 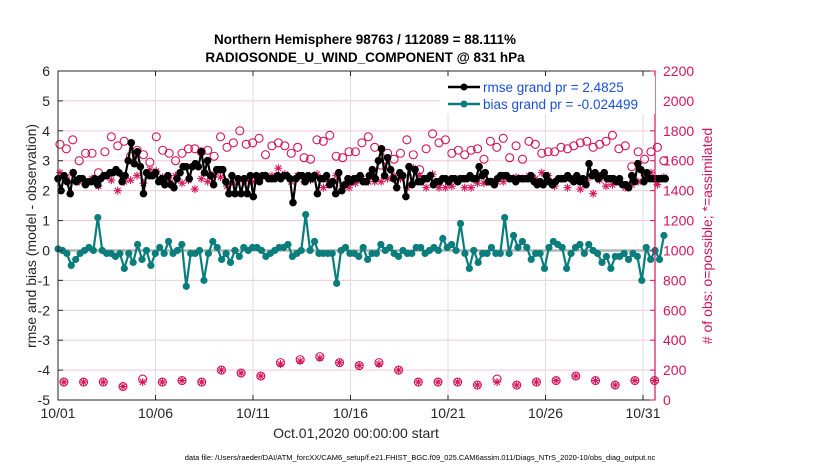 I want to click on legend-box, so click(x=547, y=95).